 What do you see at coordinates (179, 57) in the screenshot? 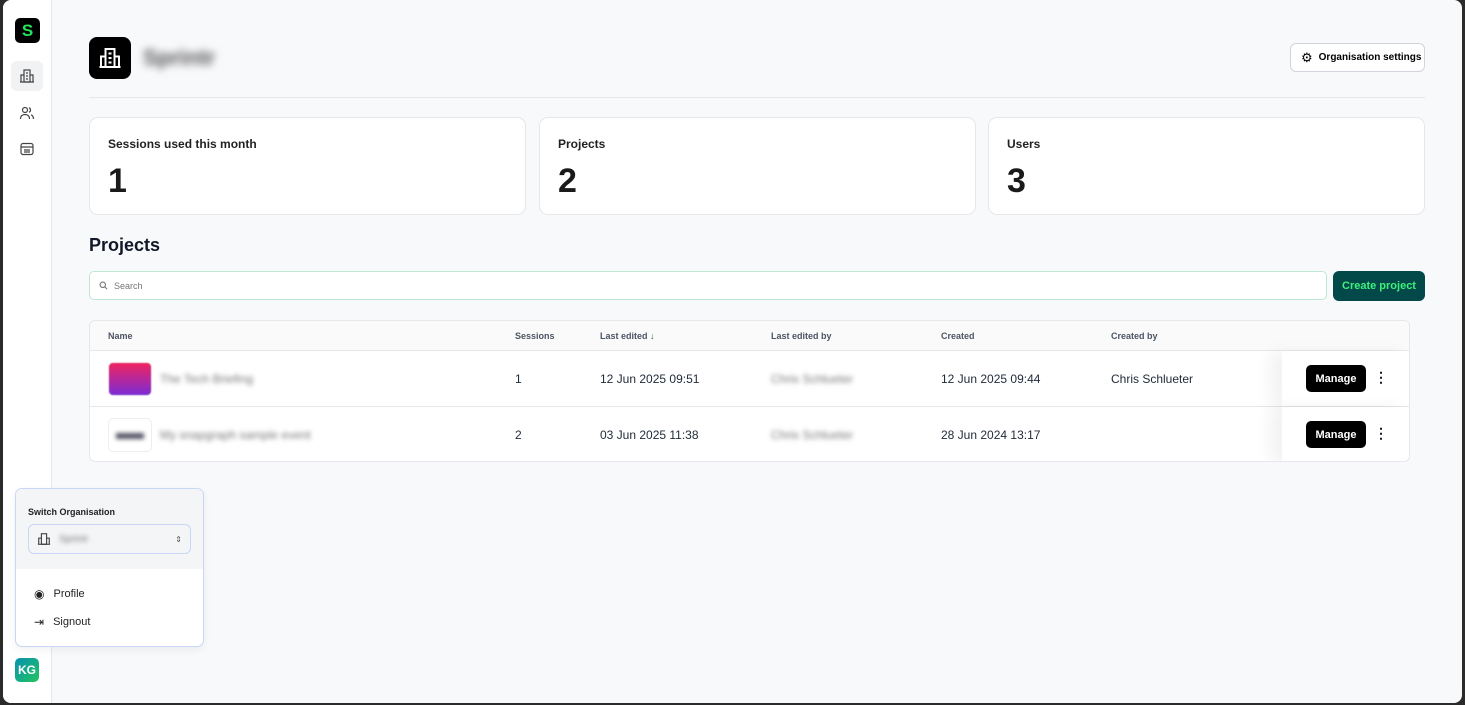
I see `org-name: Sprintr` at bounding box center [179, 57].